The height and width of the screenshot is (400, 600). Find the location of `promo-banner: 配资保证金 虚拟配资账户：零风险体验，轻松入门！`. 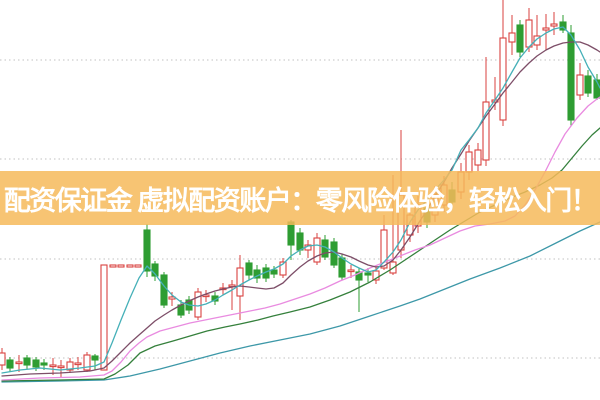

promo-banner: 配资保证金 虚拟配资账户：零风险体验，轻松入门！ is located at coordinates (300, 198).